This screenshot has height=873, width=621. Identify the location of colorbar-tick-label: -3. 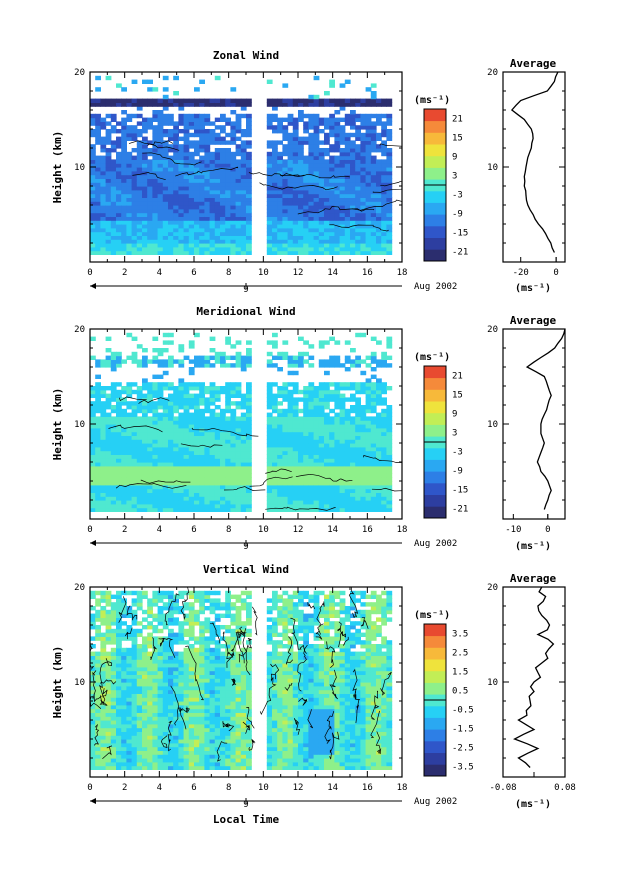
(457, 196).